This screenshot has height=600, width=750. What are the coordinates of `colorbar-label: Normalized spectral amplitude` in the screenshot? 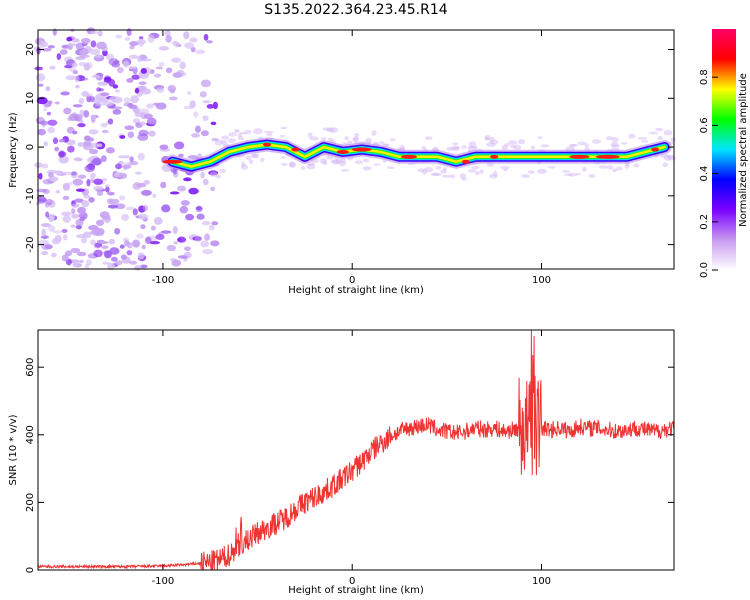 It's located at (743, 150).